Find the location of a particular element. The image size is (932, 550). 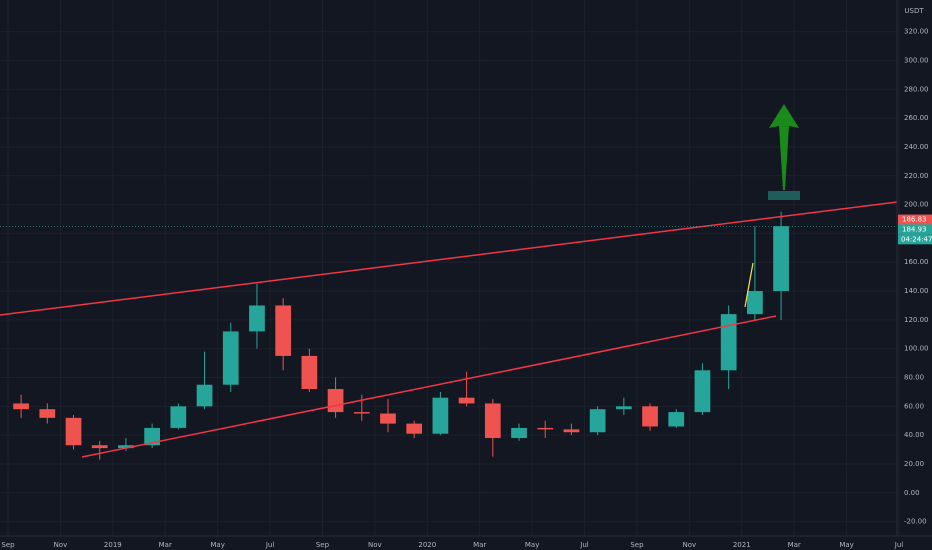

y-tick-label: 260.00 is located at coordinates (916, 118).